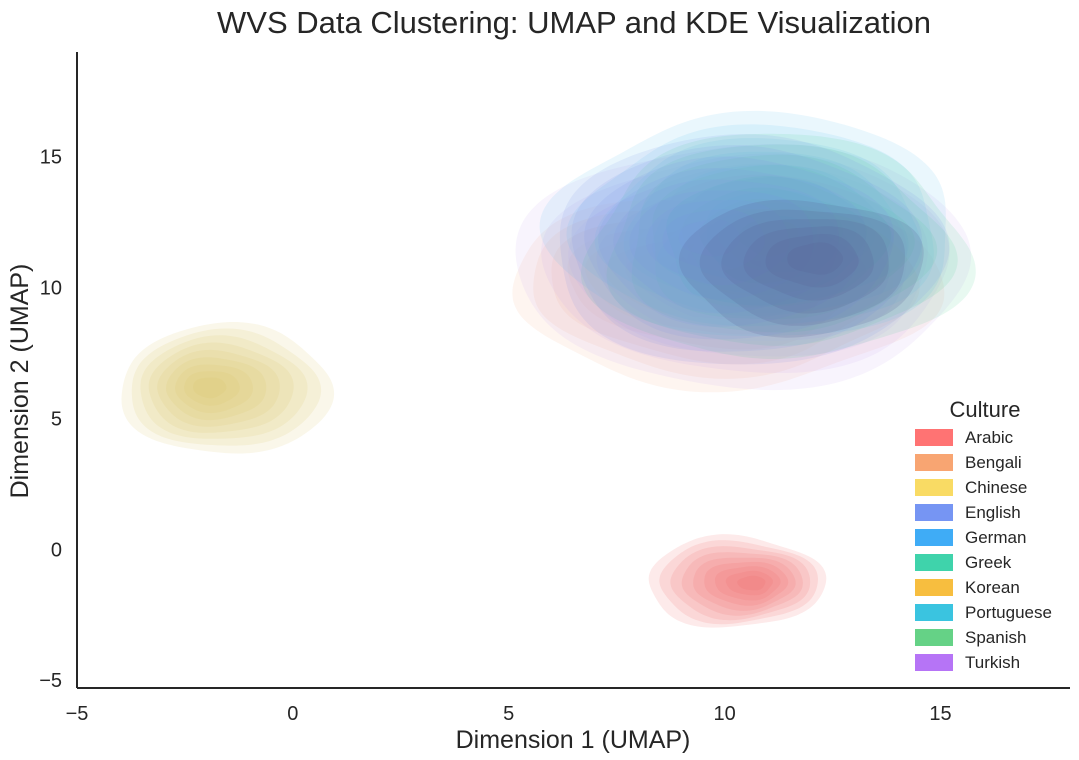  I want to click on legend-swatch-arabic, so click(934, 437).